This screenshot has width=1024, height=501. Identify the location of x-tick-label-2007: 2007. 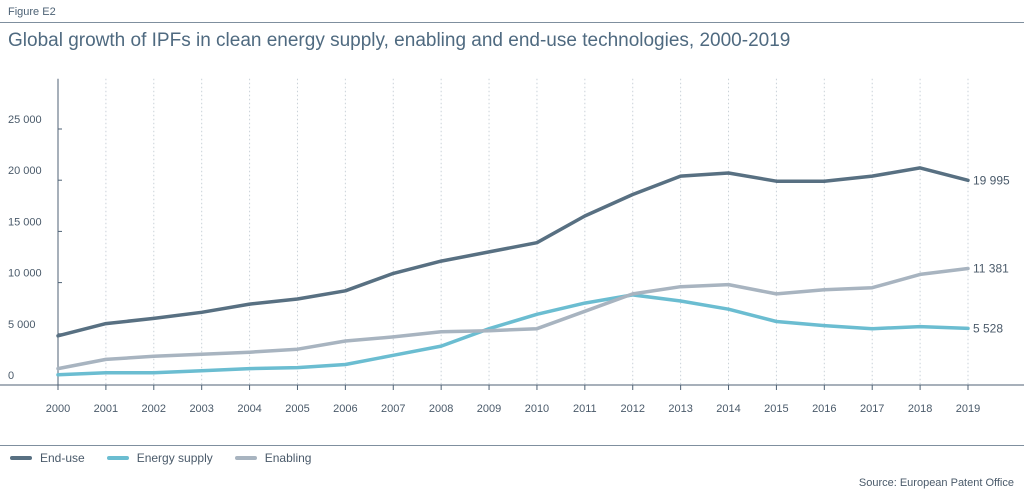
(393, 409).